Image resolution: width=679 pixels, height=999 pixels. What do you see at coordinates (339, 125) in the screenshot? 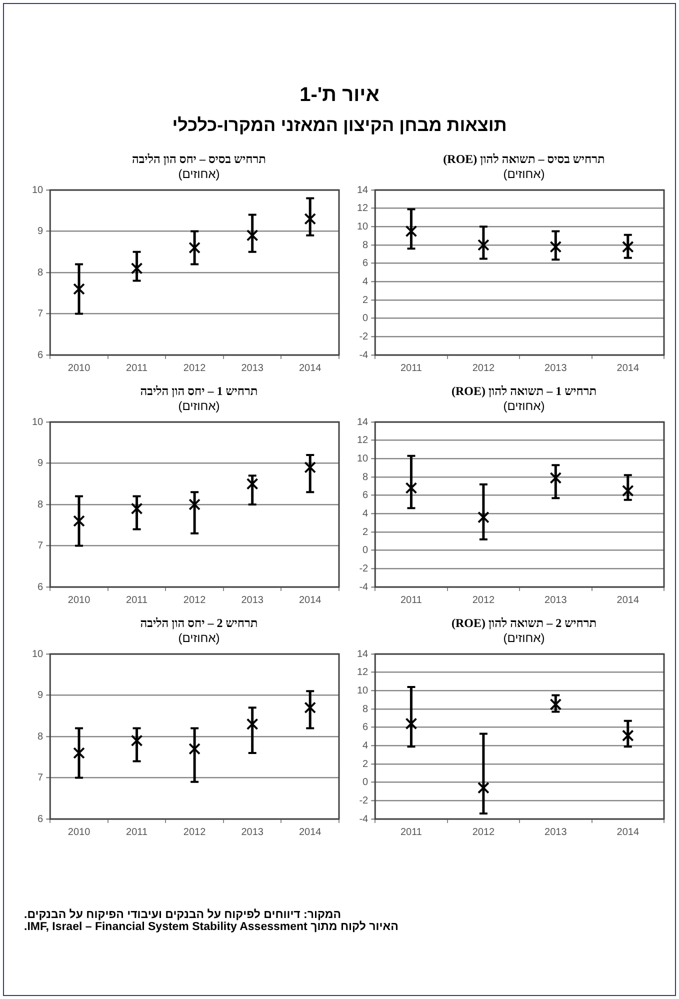
I see `text: תוצאות מבחן הקיצון המאזני המקרו-כלכלי` at bounding box center [339, 125].